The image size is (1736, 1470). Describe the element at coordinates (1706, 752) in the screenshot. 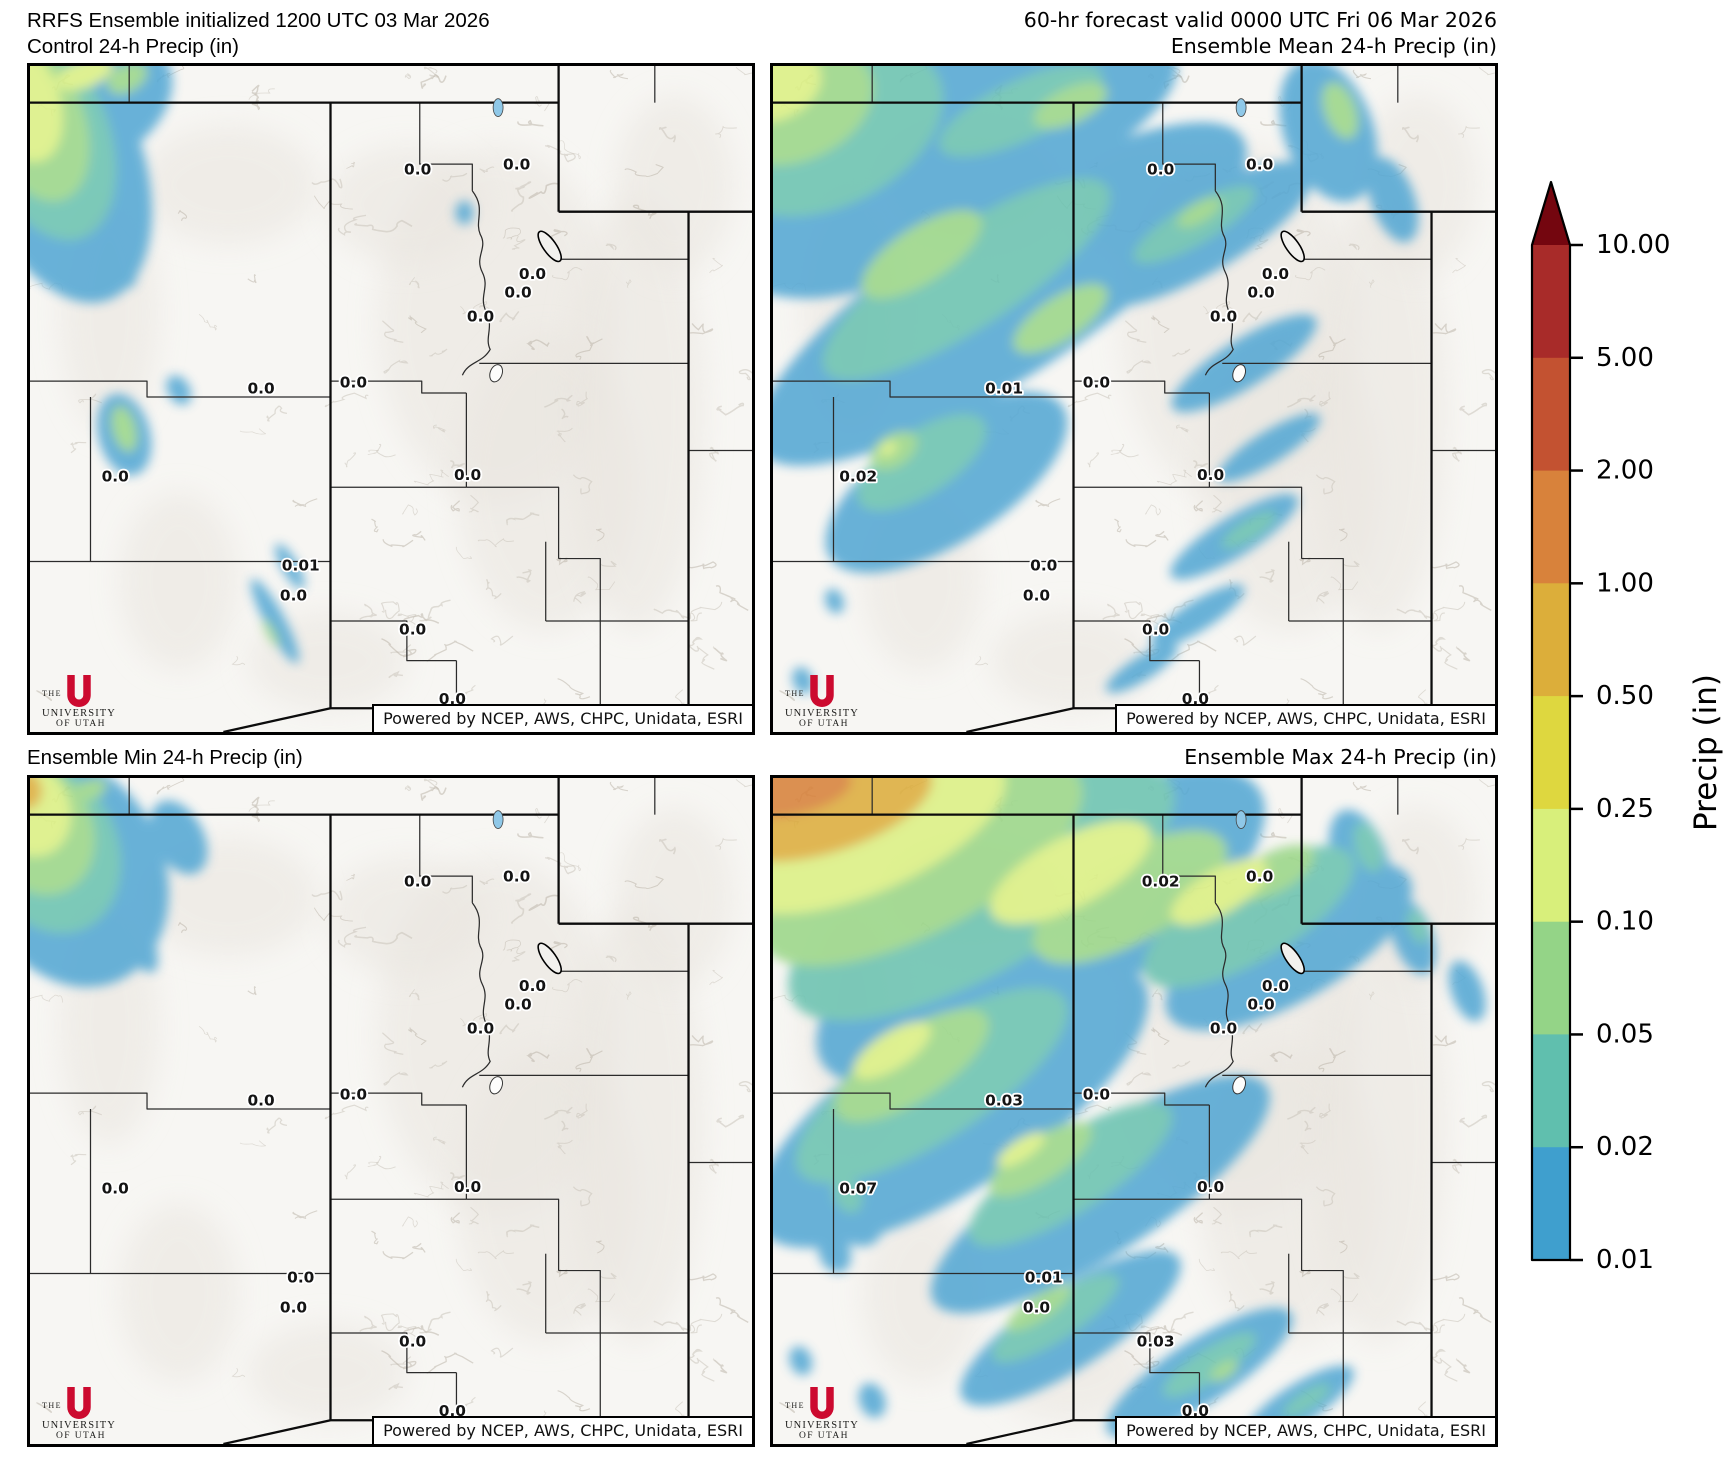

I see `colorbar-axis-label: Precip (in)` at that location.